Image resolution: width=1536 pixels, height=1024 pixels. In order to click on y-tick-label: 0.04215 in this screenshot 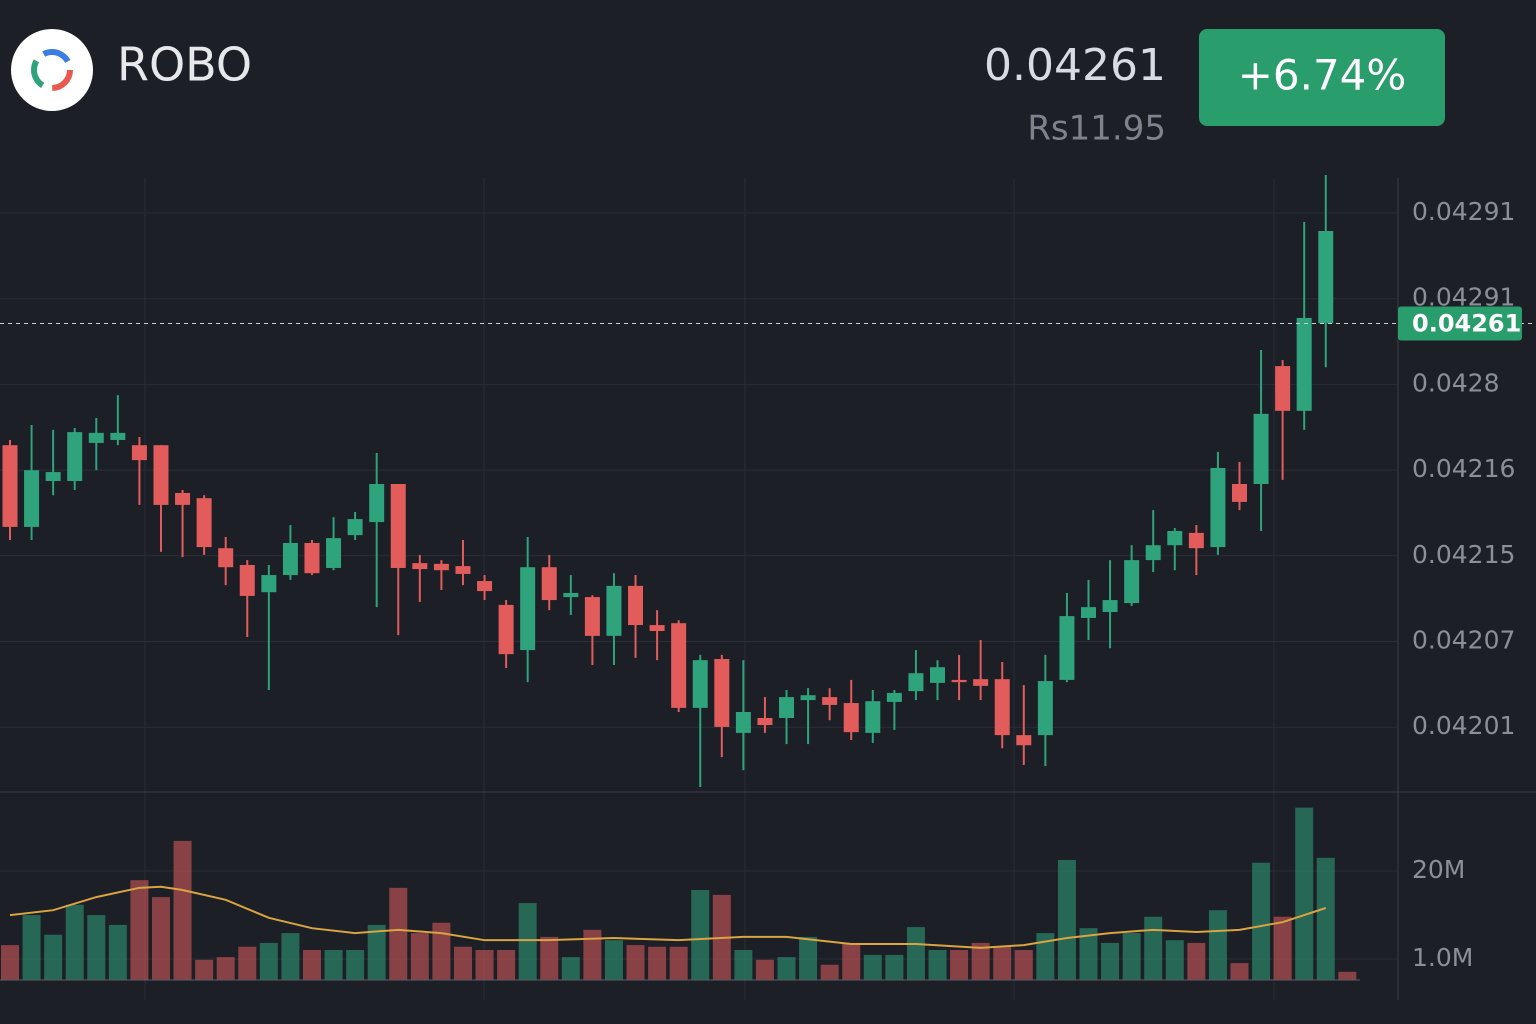, I will do `click(1463, 554)`.